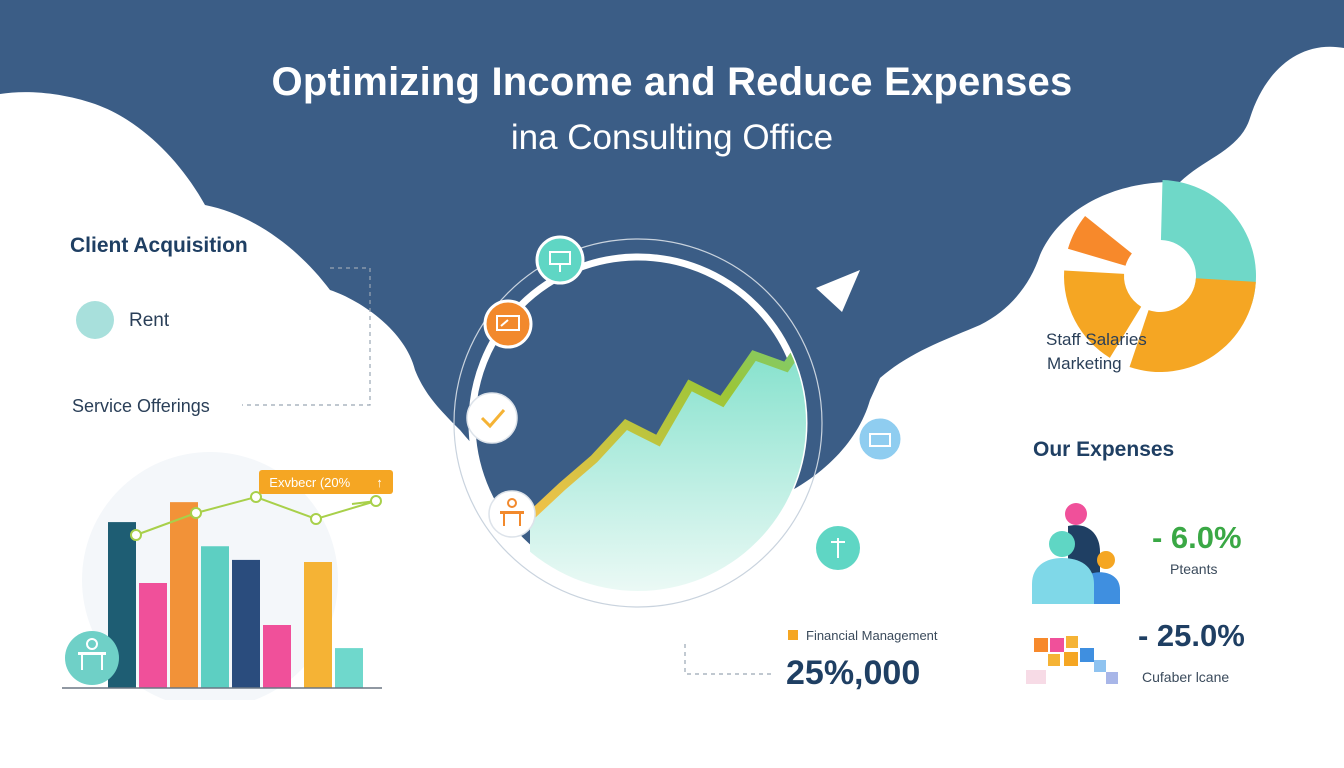  What do you see at coordinates (793, 635) in the screenshot?
I see `financial-marker` at bounding box center [793, 635].